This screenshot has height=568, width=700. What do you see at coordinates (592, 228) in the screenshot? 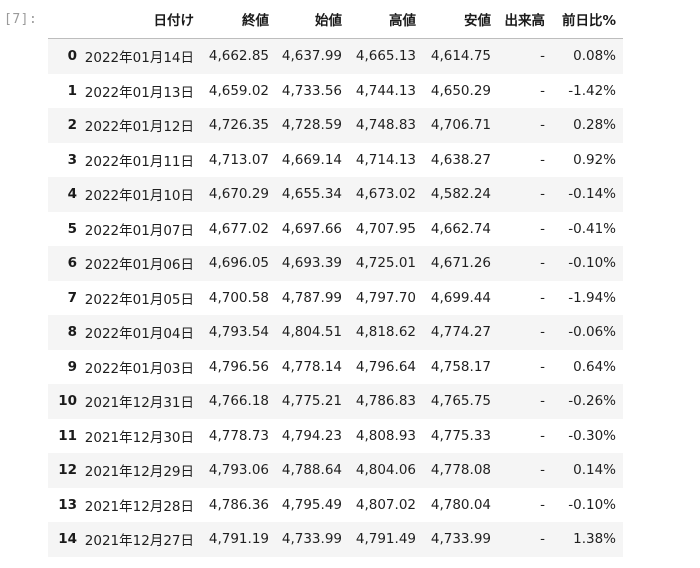
I see `change-cell: -0.41%` at bounding box center [592, 228].